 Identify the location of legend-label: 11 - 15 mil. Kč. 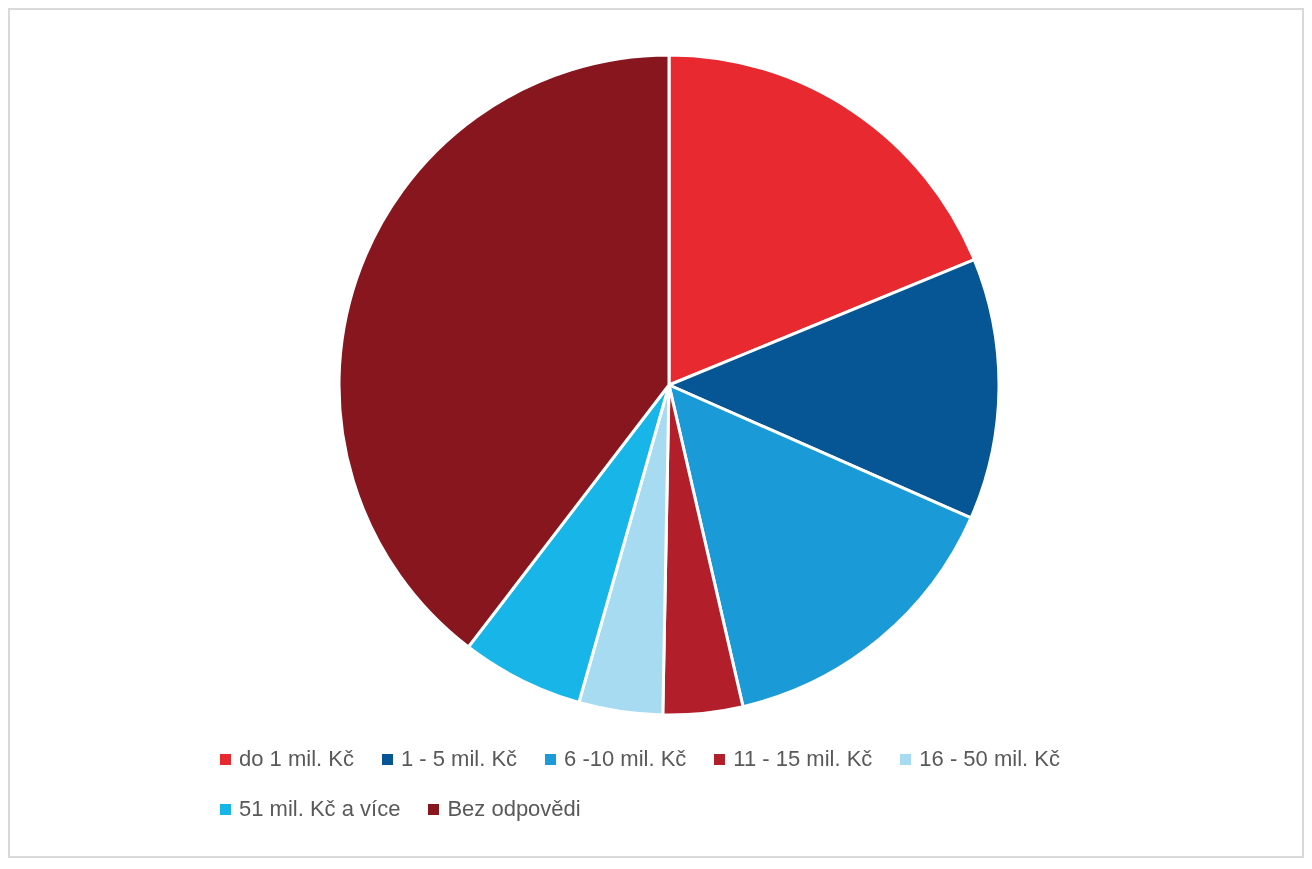
(803, 759).